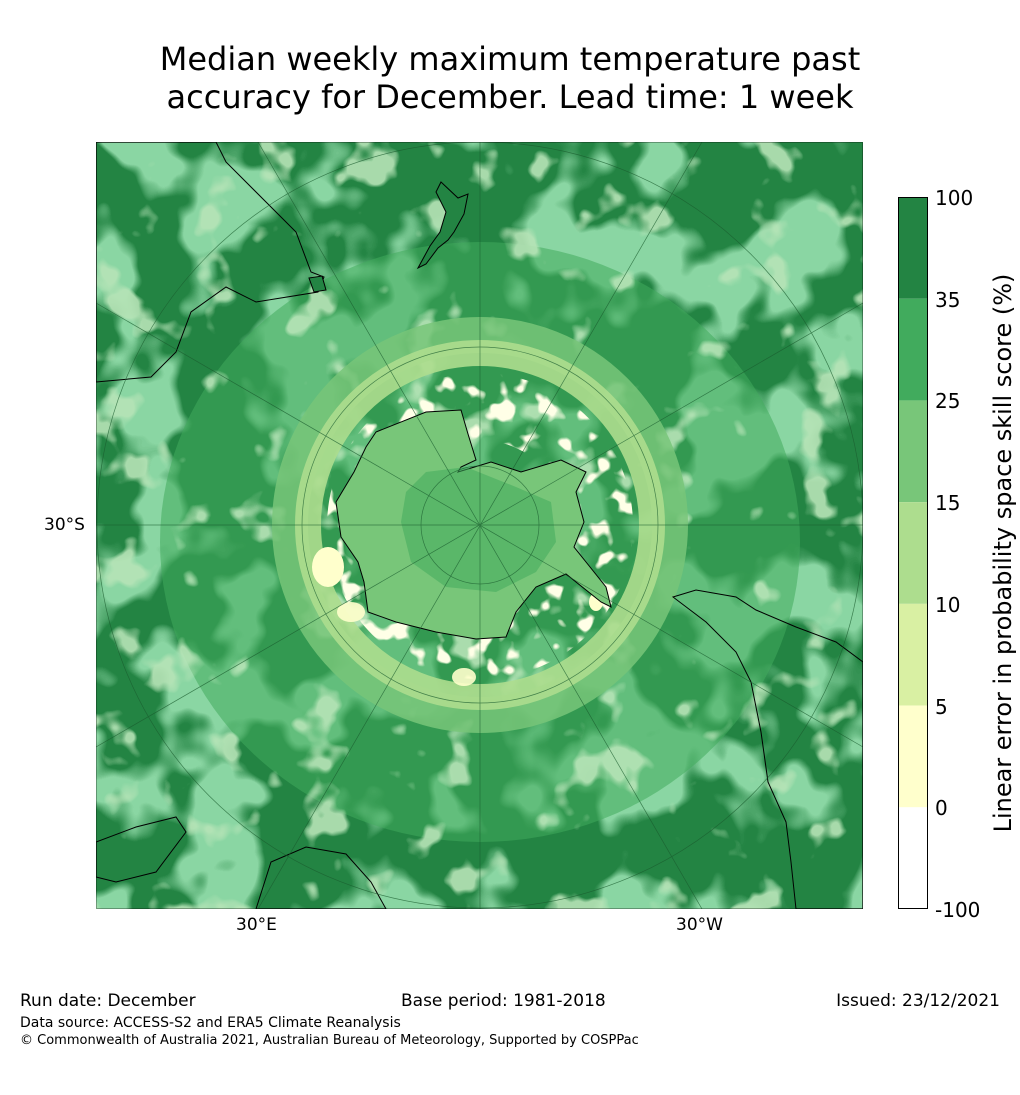 Image resolution: width=1020 pixels, height=1095 pixels. Describe the element at coordinates (210, 262) in the screenshot. I see `australia-outline` at that location.